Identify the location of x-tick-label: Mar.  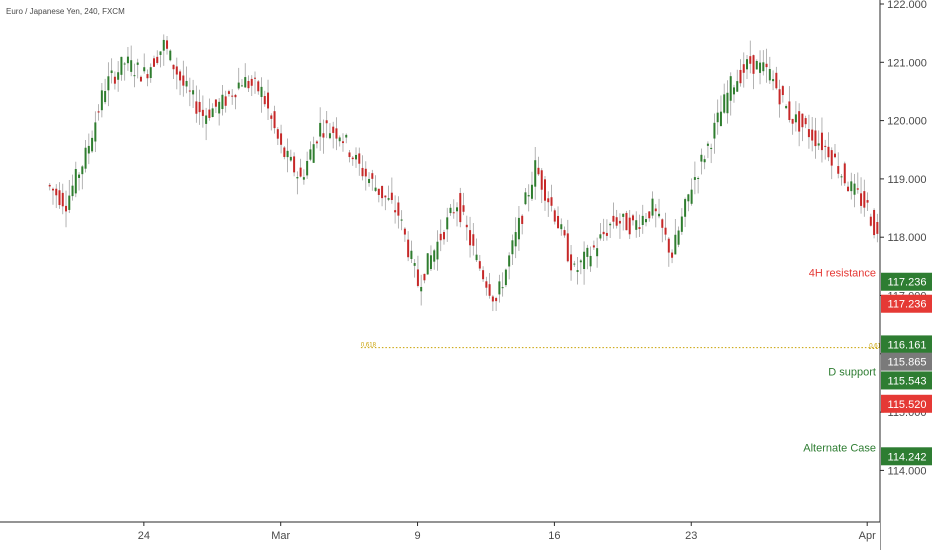
(280, 536).